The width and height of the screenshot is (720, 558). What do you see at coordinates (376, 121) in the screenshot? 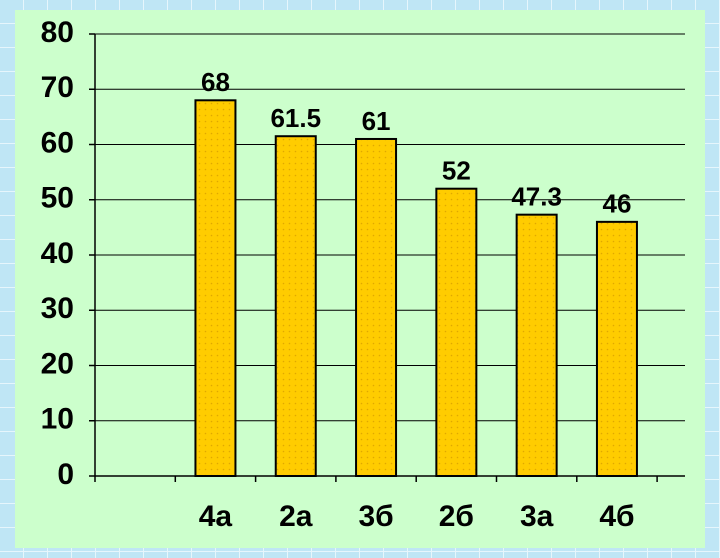
I see `data-label: 61` at bounding box center [376, 121].